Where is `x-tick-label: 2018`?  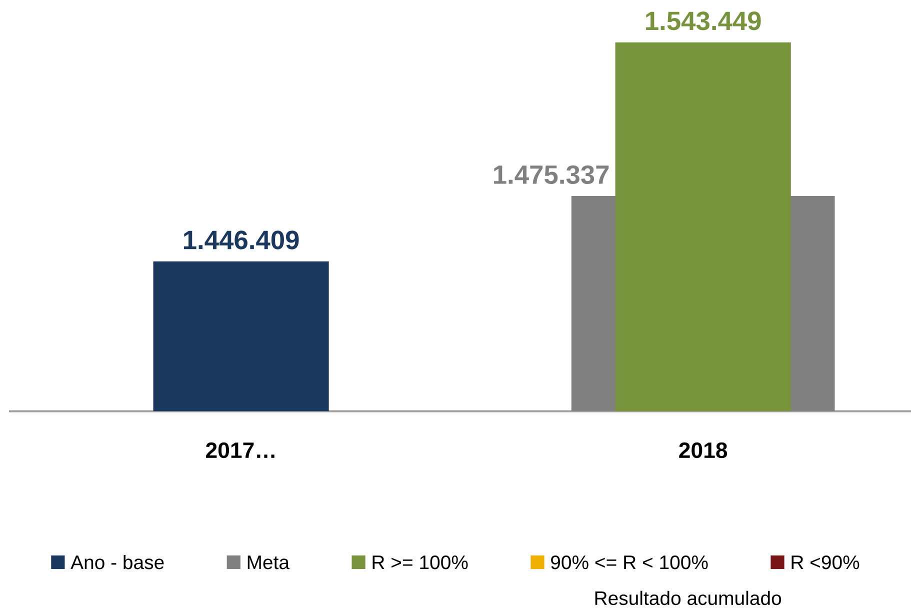
x-tick-label: 2018 is located at coordinates (703, 450).